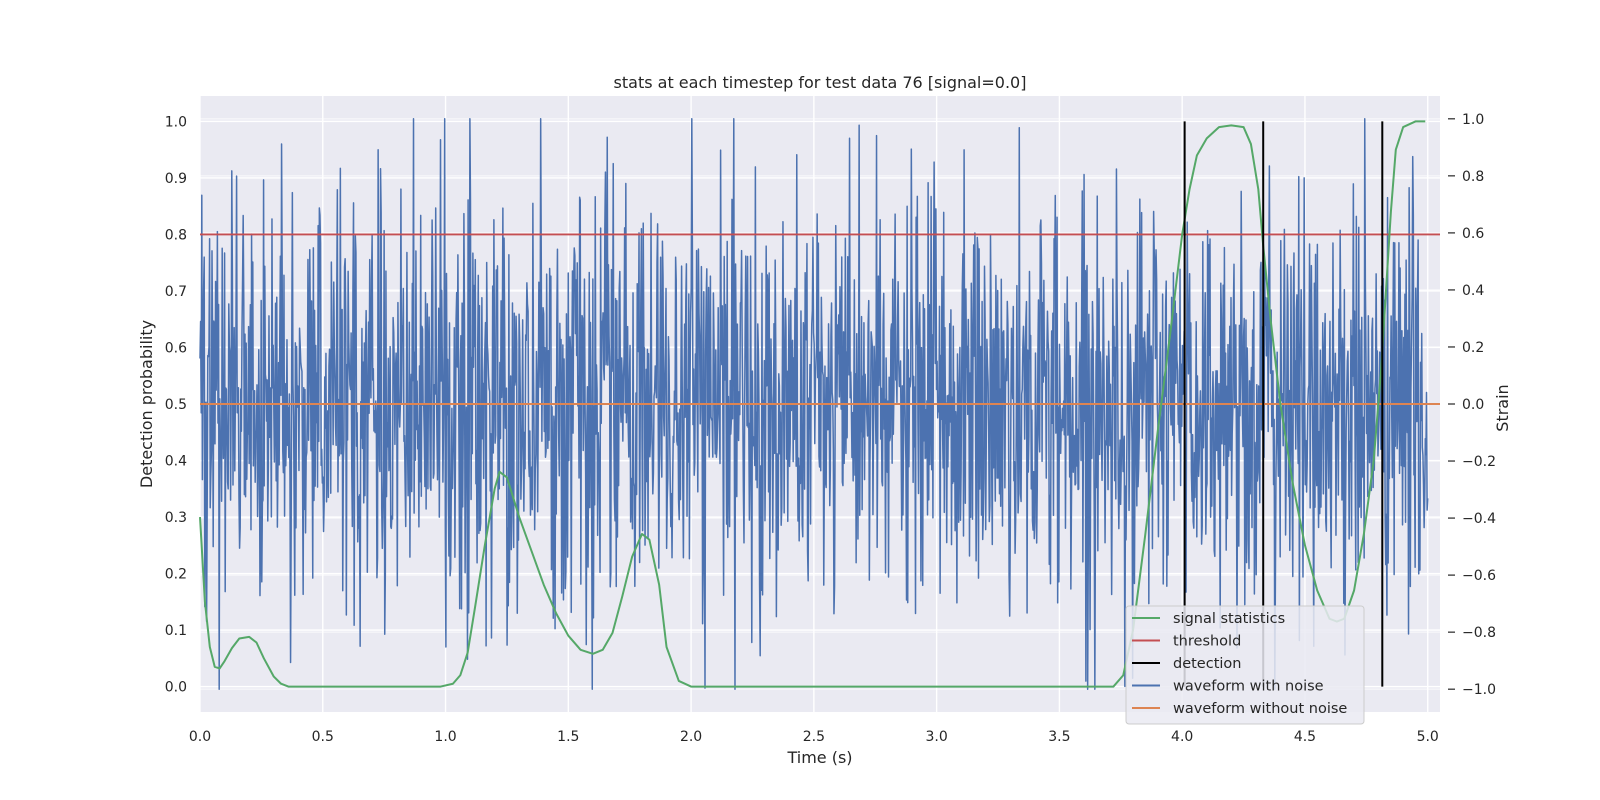 The height and width of the screenshot is (800, 1600). What do you see at coordinates (1479, 519) in the screenshot?
I see `y2-tick-label: −0.4` at bounding box center [1479, 519].